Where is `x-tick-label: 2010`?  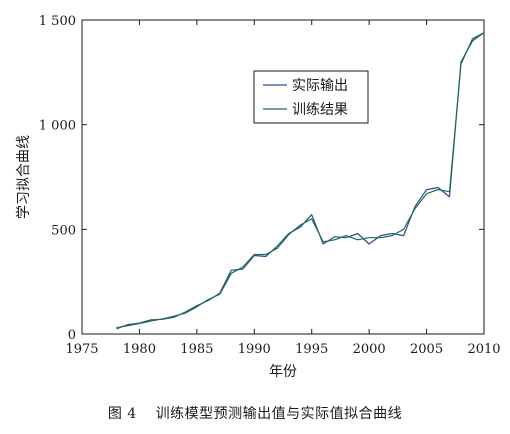 x-tick-label: 2010 is located at coordinates (483, 349).